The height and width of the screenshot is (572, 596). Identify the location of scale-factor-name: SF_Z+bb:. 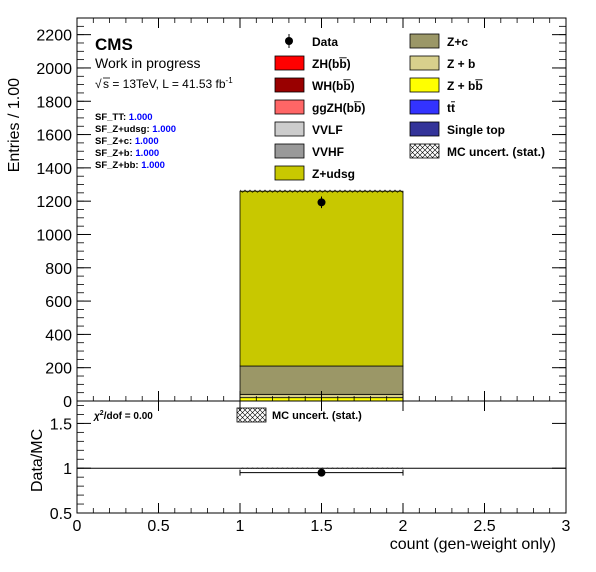
(118, 165).